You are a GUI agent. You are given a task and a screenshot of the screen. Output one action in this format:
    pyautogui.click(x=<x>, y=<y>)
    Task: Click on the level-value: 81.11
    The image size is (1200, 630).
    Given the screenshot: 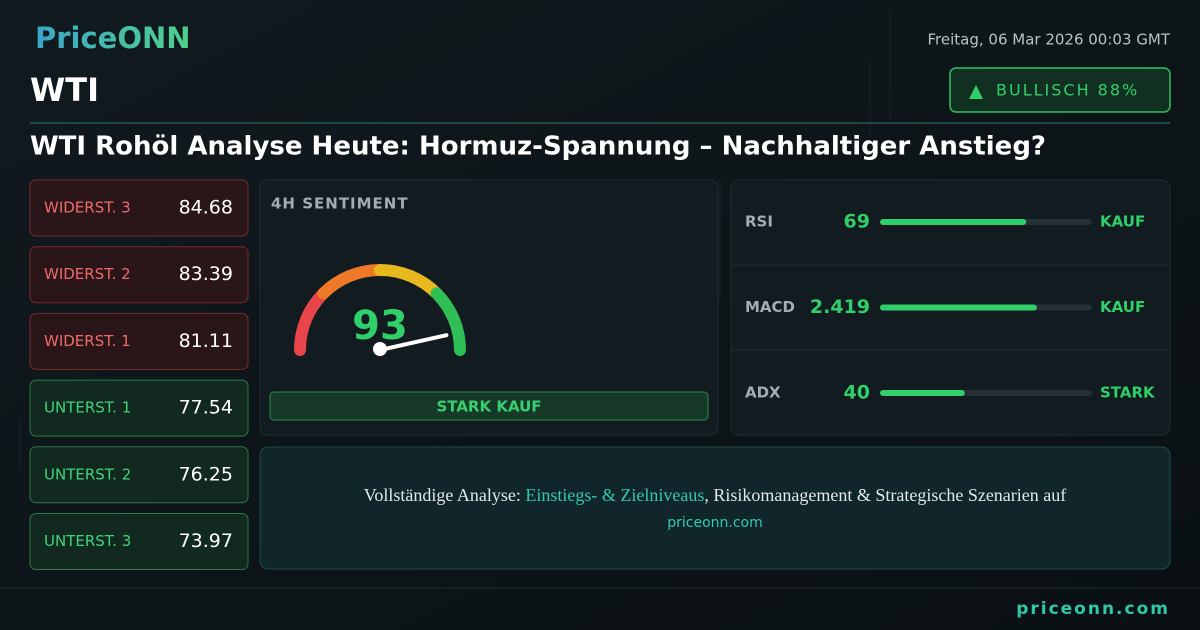 What is the action you would take?
    pyautogui.click(x=206, y=341)
    